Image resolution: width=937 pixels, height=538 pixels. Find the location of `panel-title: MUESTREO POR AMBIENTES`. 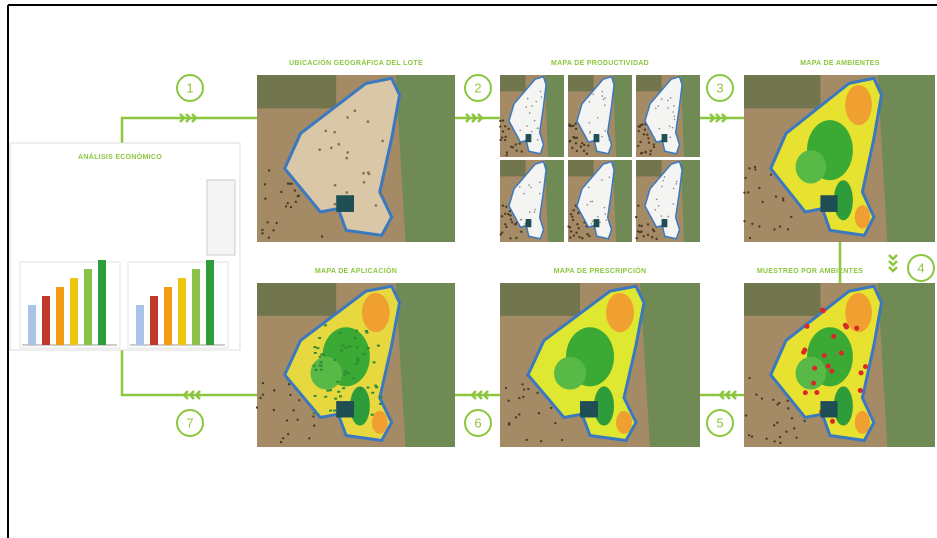

panel-title: MUESTREO POR AMBIENTES is located at coordinates (810, 271).